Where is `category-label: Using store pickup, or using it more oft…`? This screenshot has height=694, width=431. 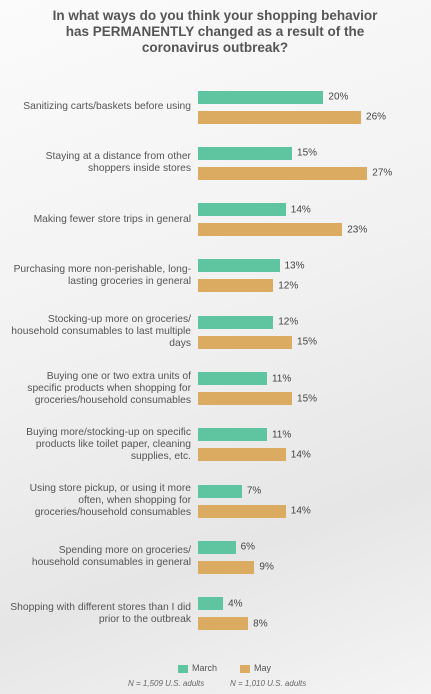 category-label: Using store pickup, or using it more oft… is located at coordinates (110, 501).